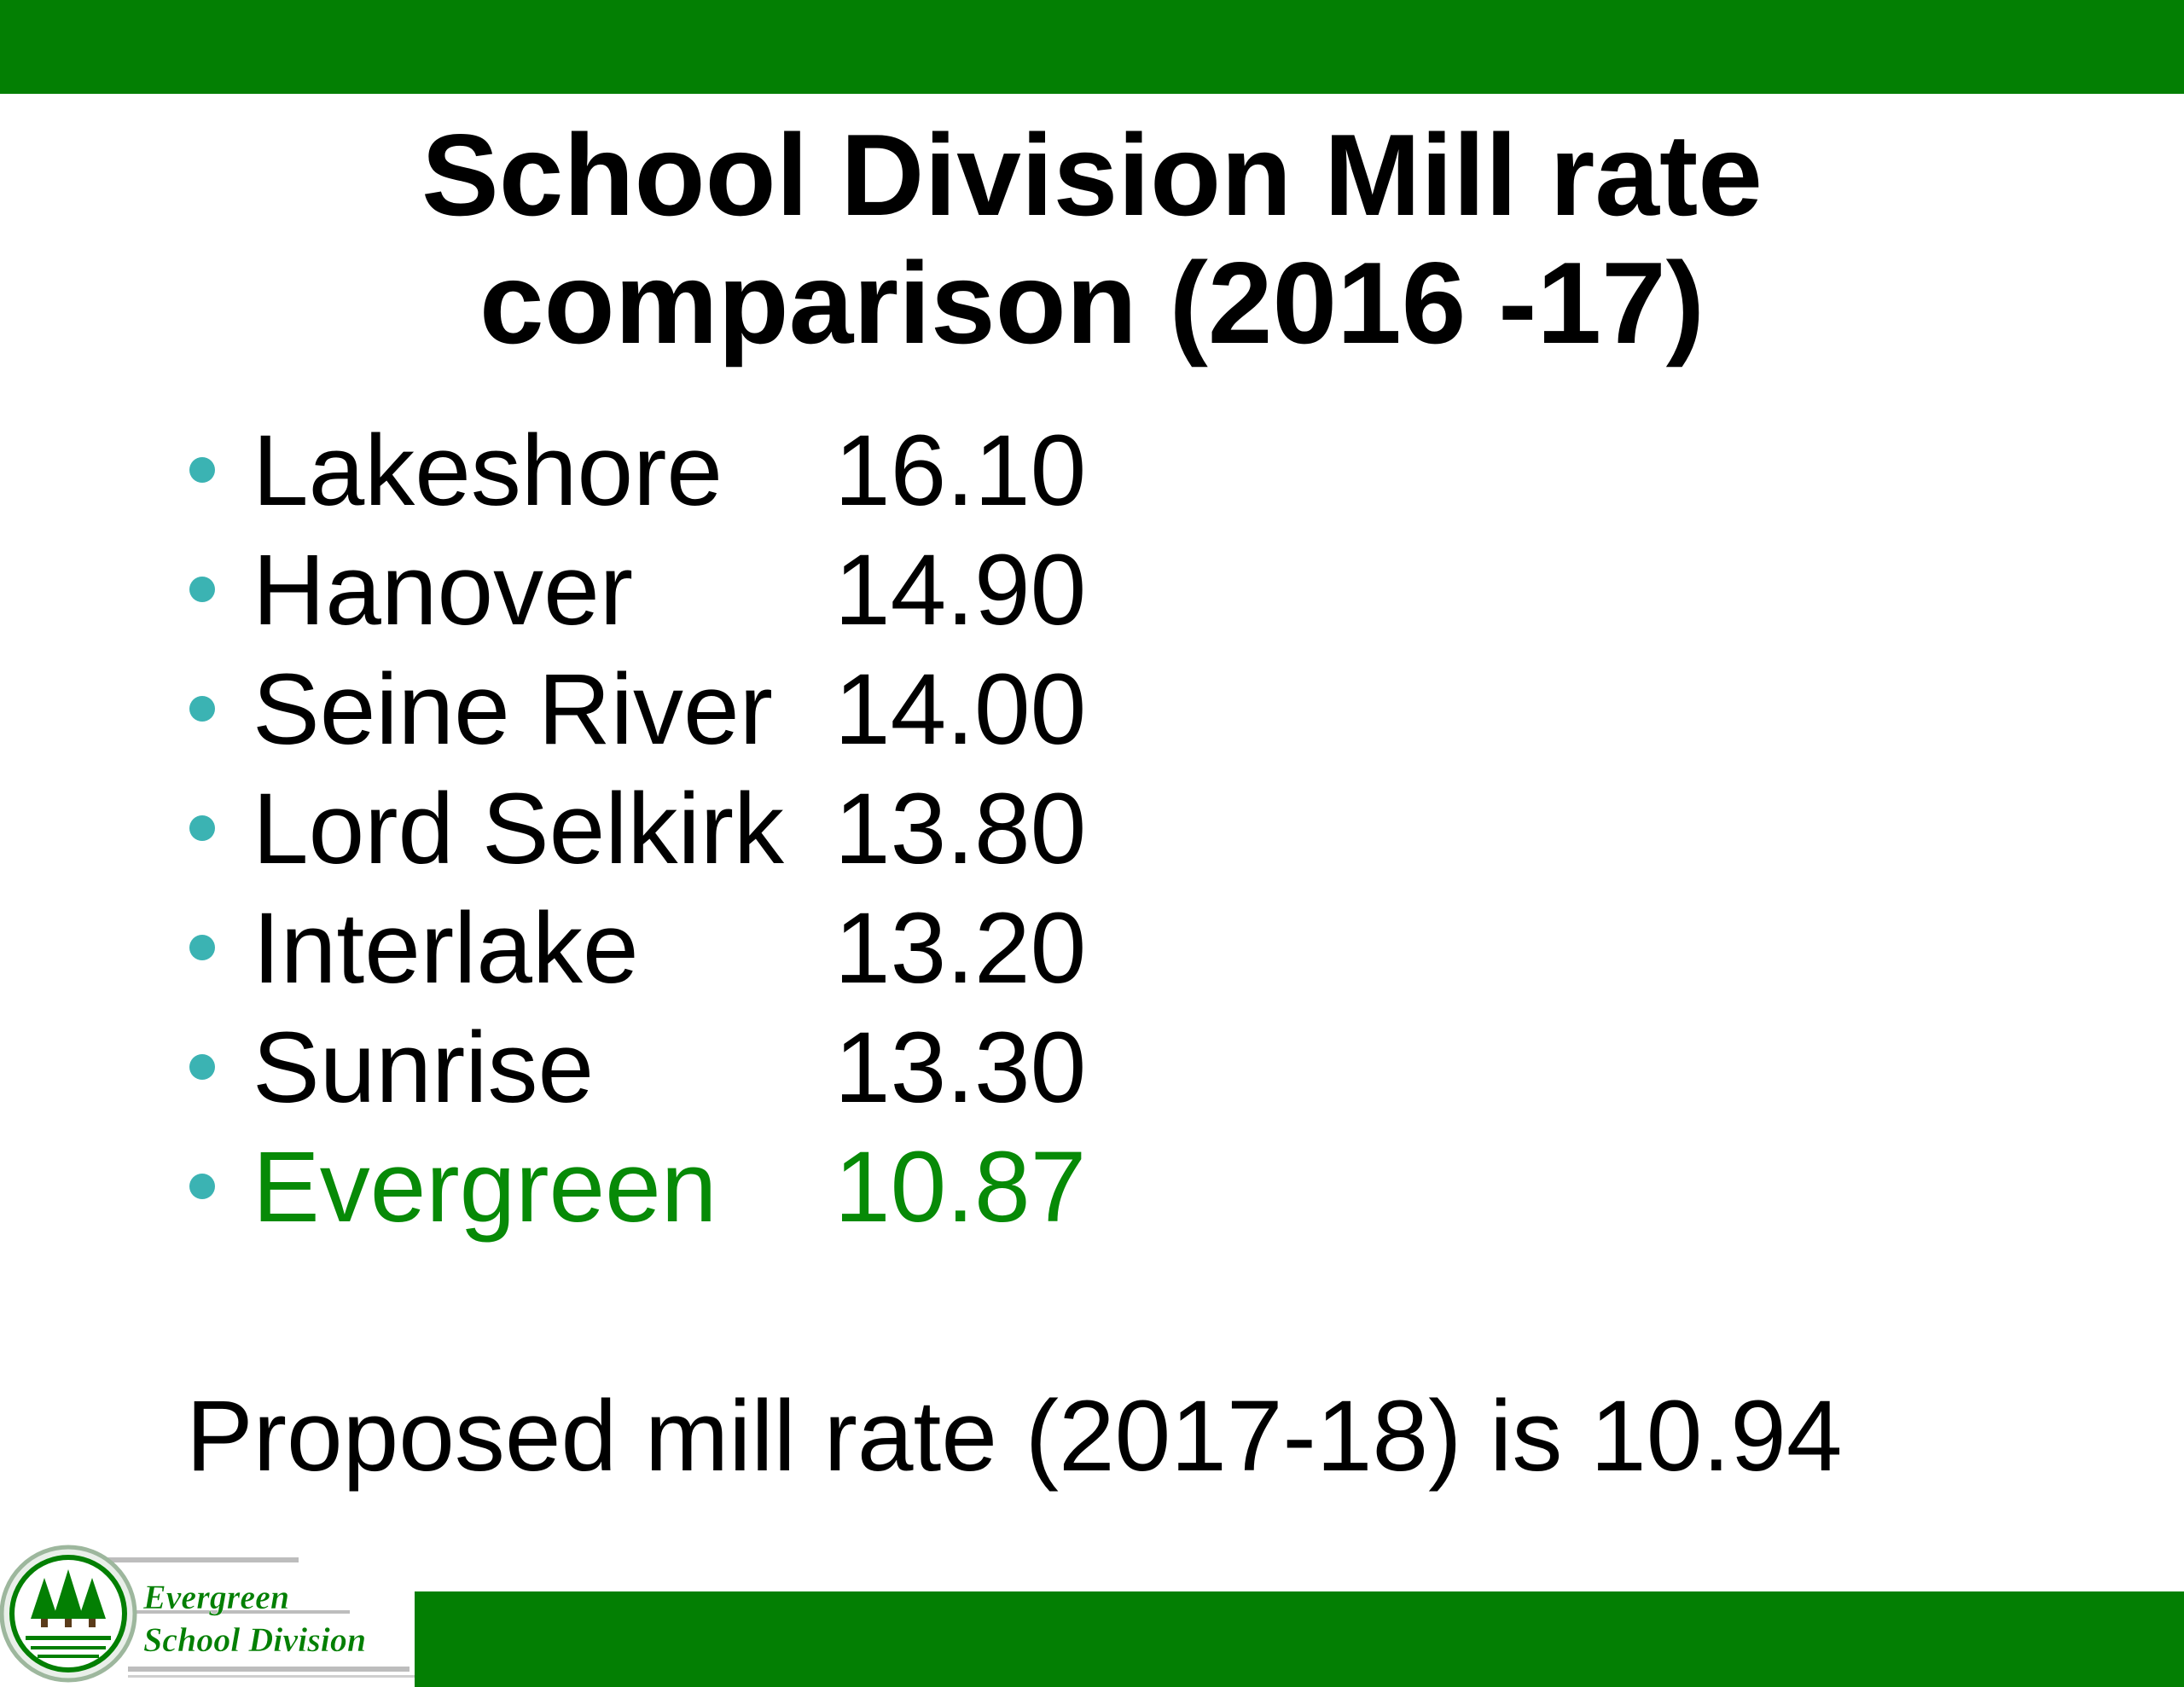 This screenshot has width=2184, height=1687. I want to click on mill-rate-value: 10.87, so click(960, 1187).